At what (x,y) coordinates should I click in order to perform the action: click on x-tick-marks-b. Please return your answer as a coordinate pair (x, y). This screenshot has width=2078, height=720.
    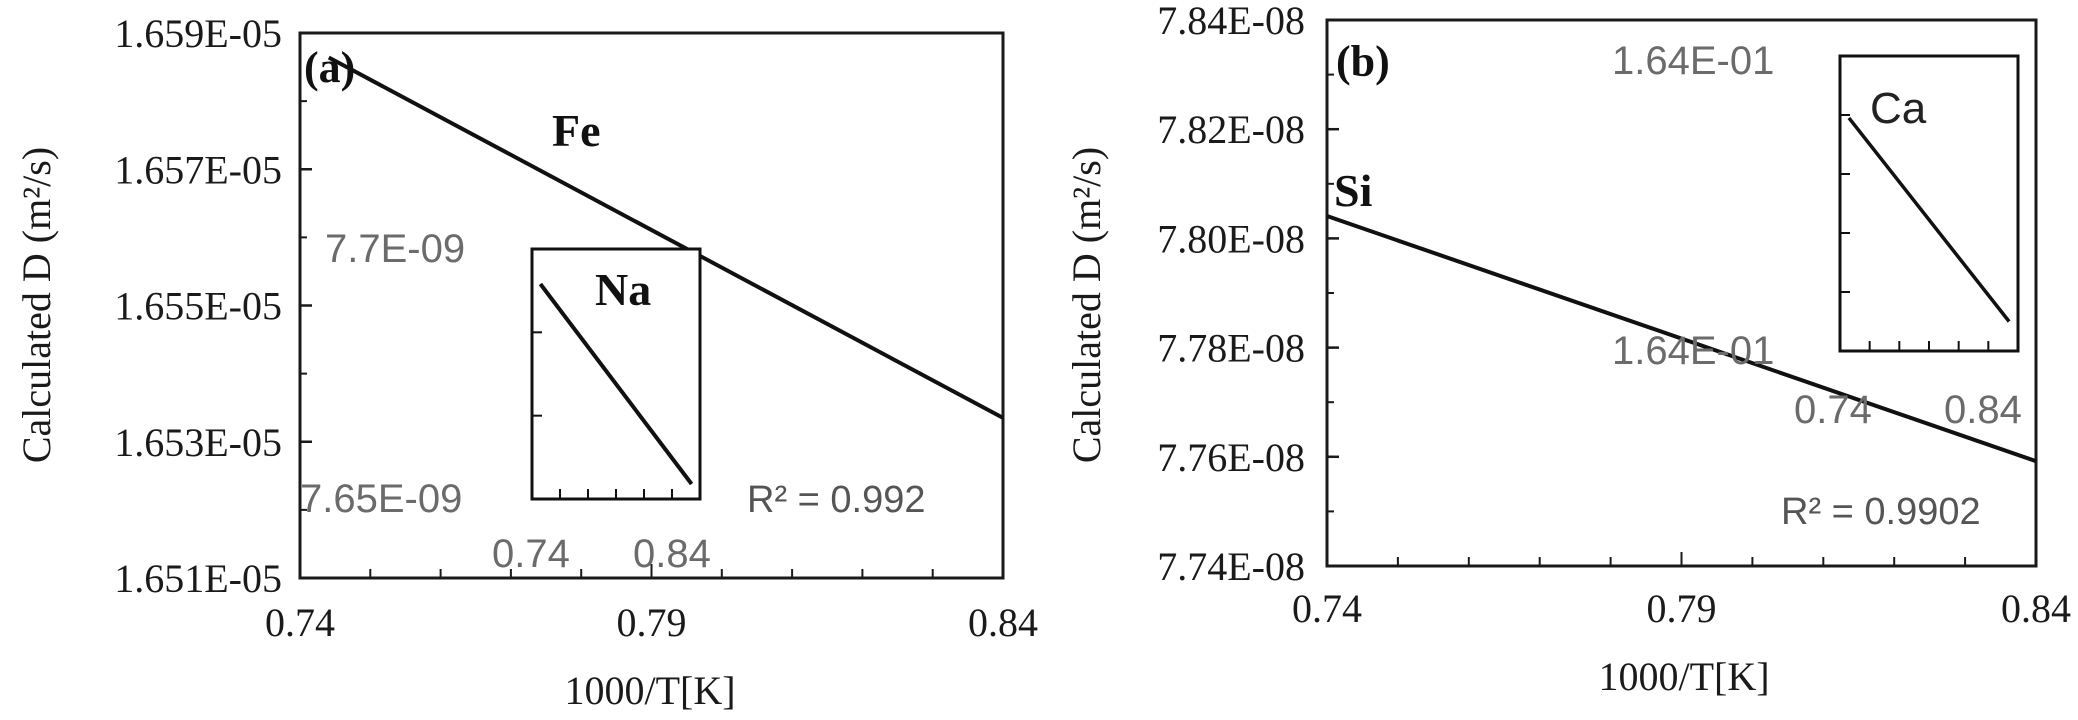
    Looking at the image, I should click on (1681, 559).